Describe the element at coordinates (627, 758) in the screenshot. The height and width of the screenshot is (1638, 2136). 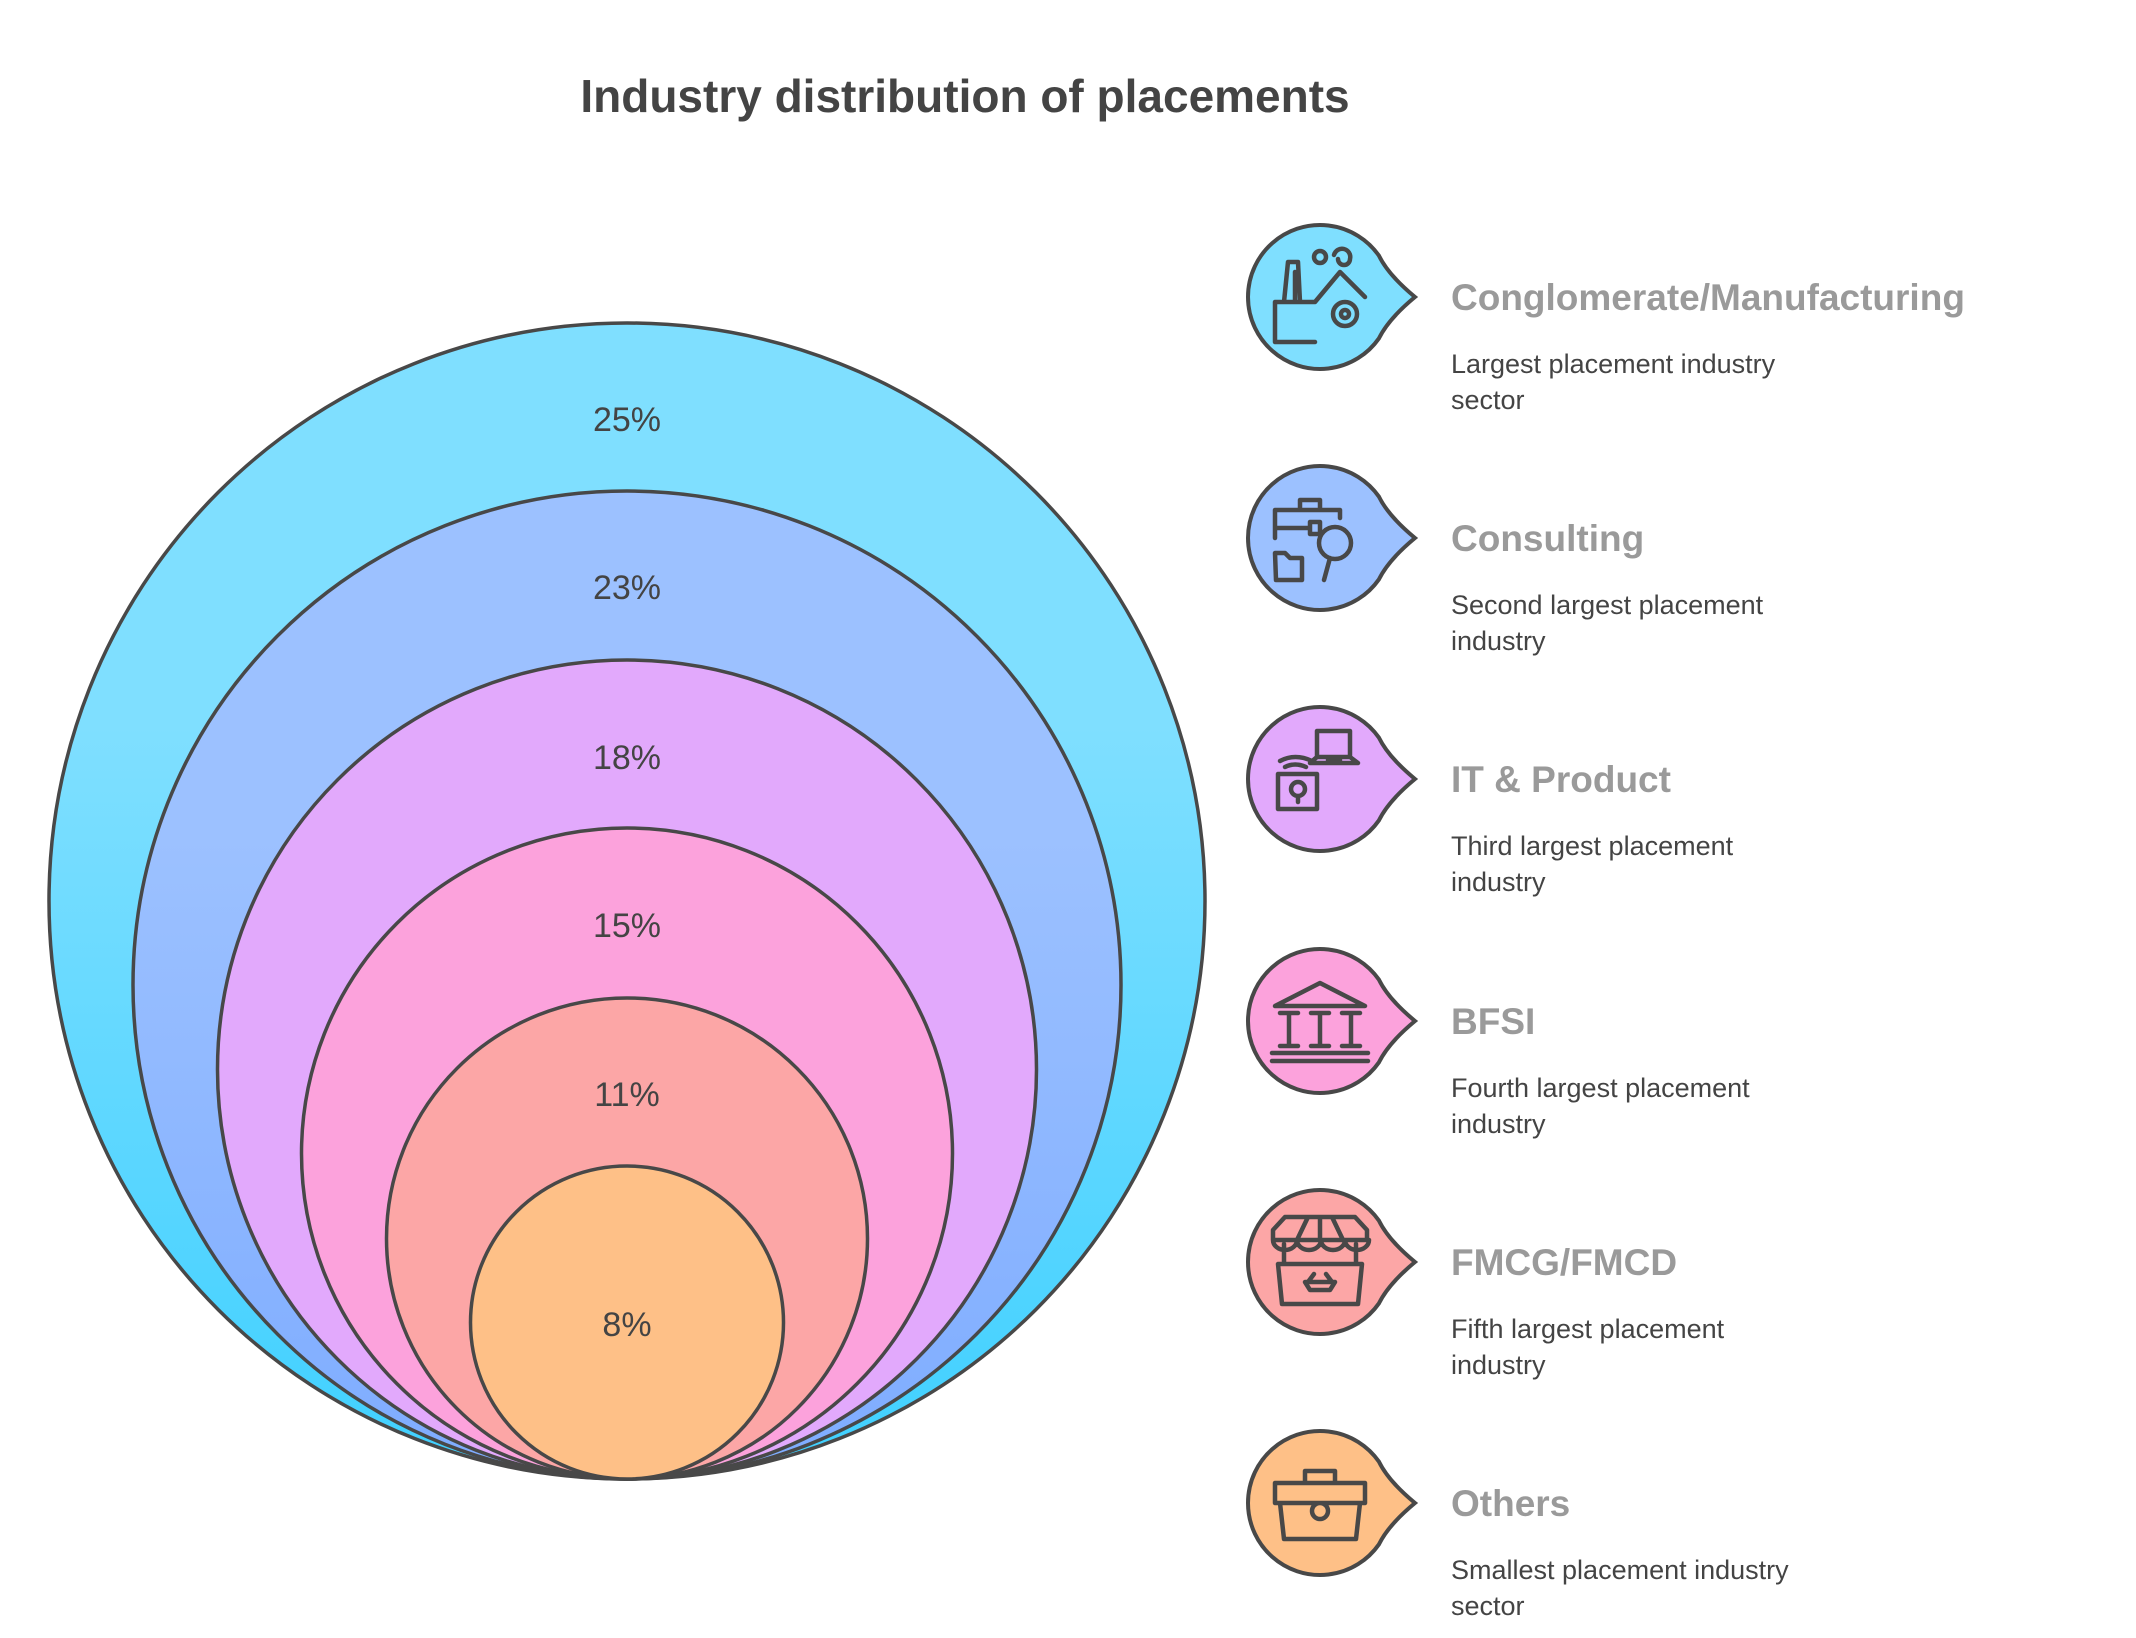
I see `percent-label: 18%` at that location.